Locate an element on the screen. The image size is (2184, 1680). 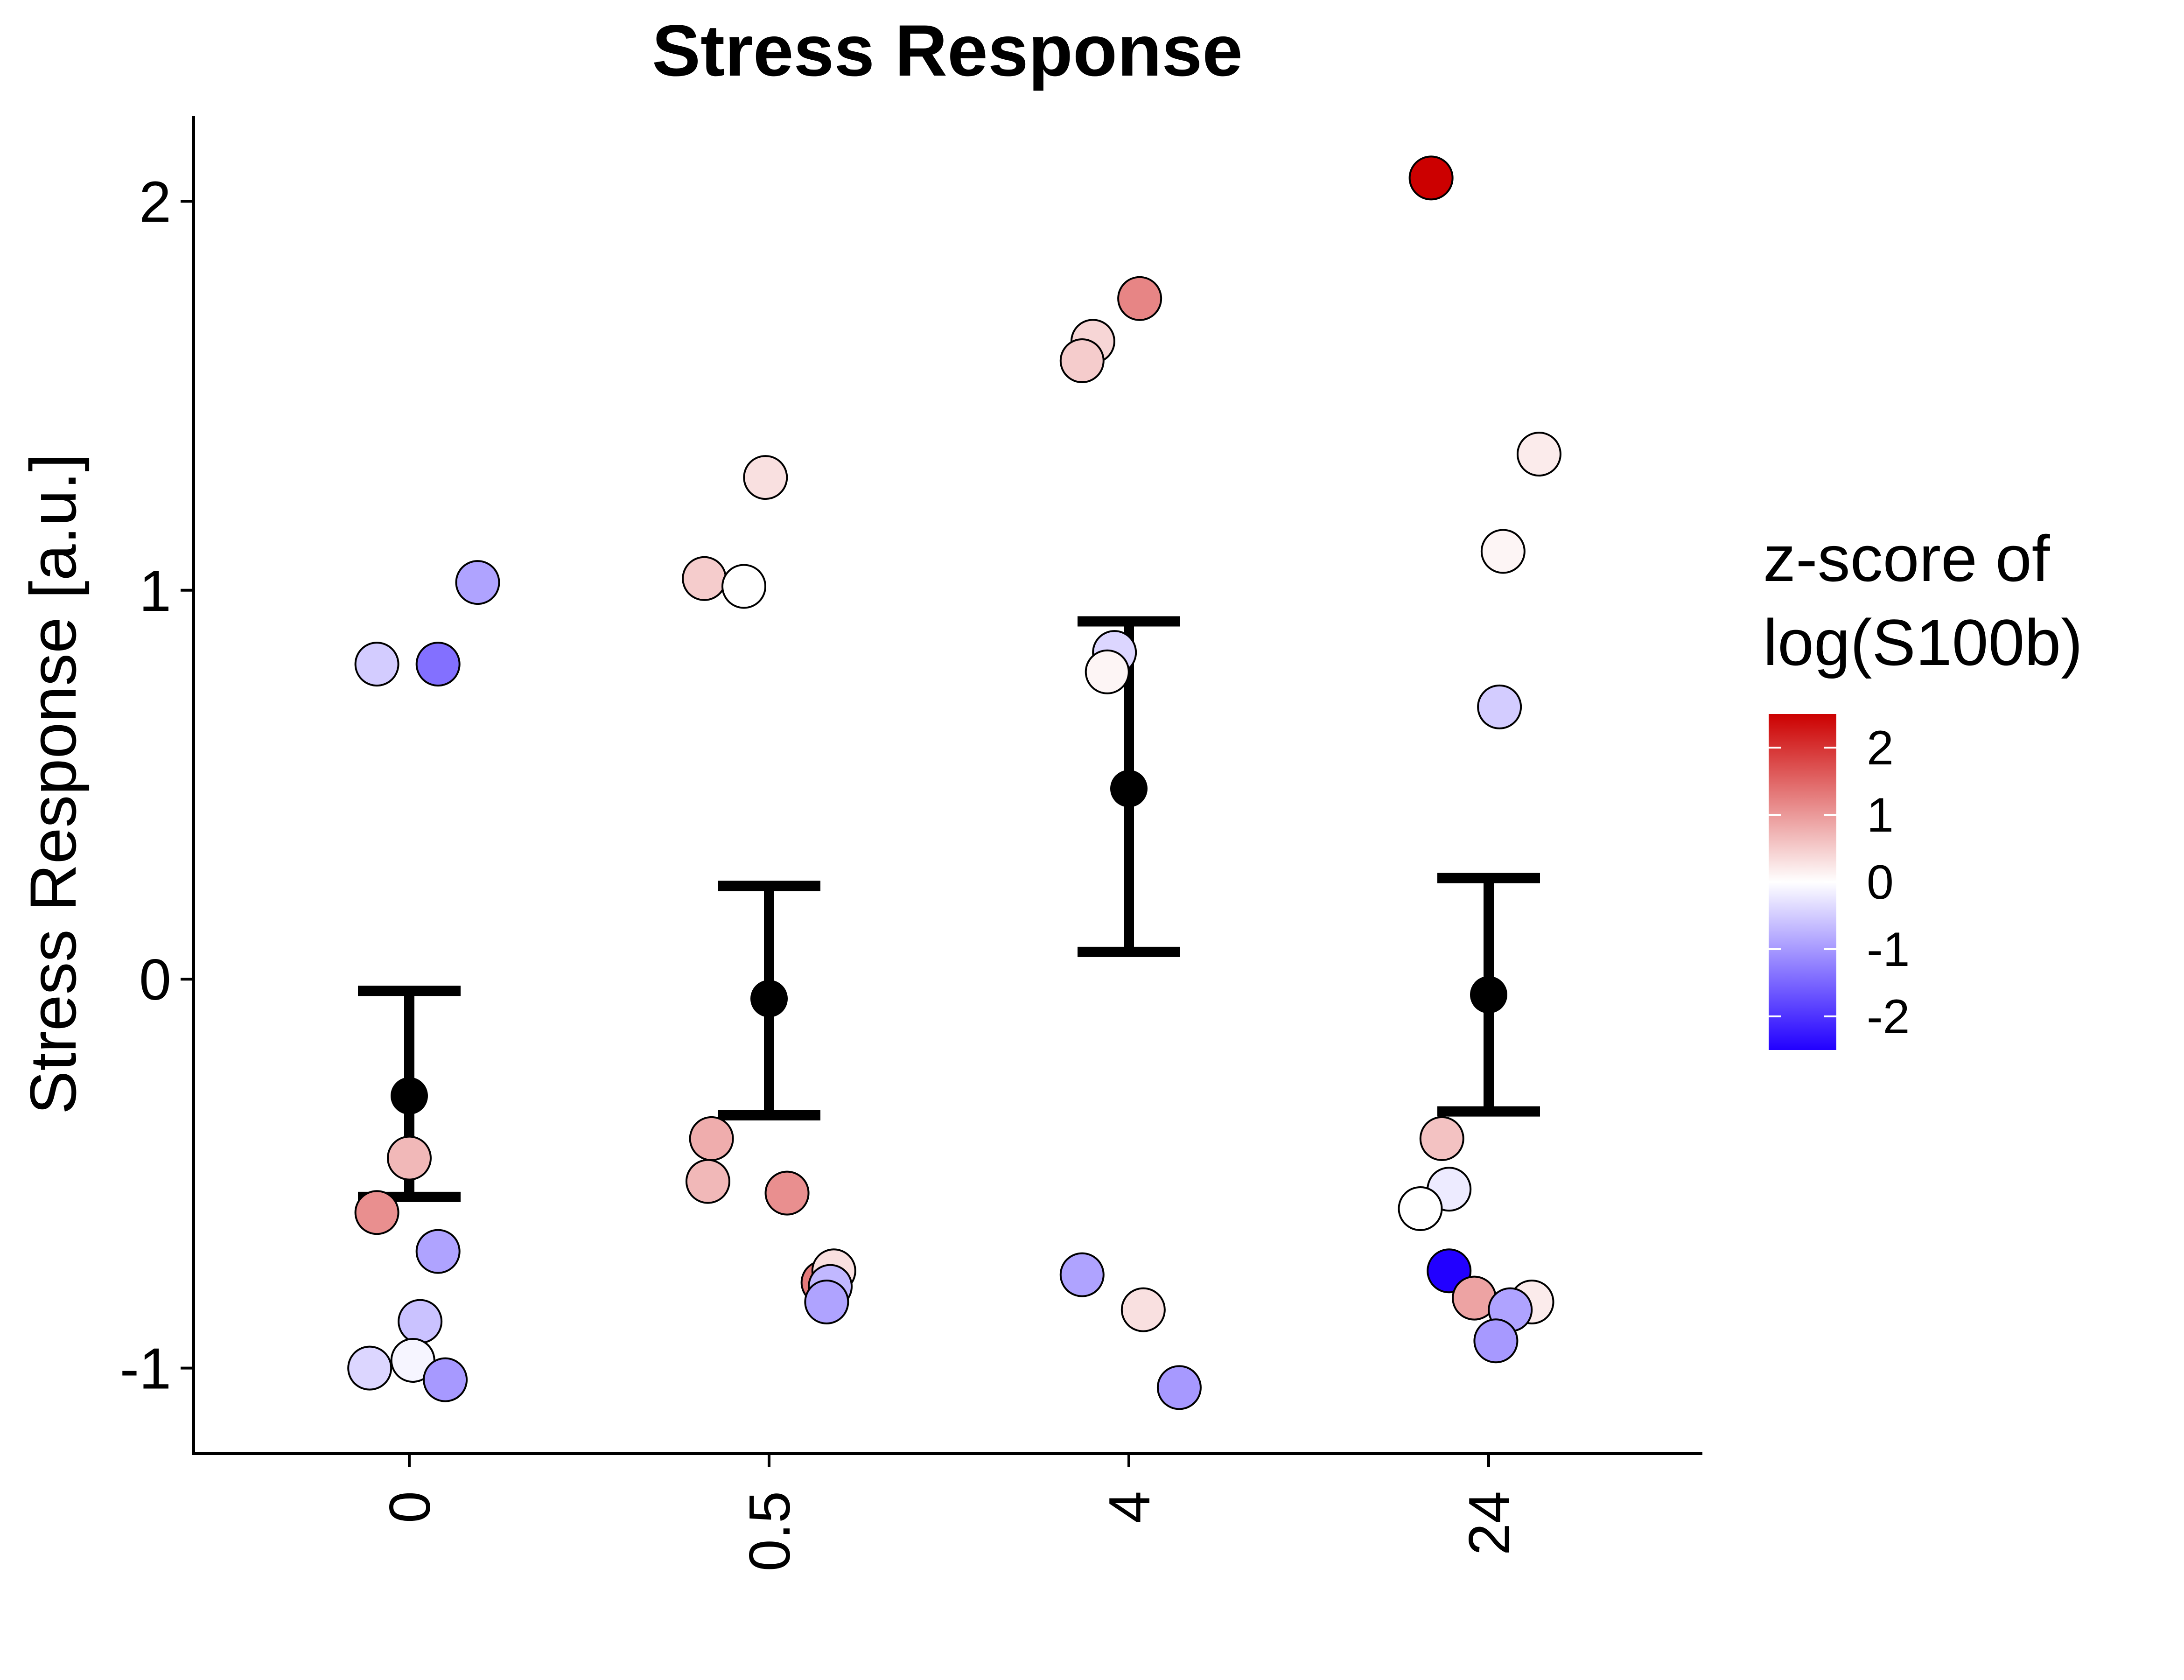
legend-tick-label: 1 is located at coordinates (1880, 815).